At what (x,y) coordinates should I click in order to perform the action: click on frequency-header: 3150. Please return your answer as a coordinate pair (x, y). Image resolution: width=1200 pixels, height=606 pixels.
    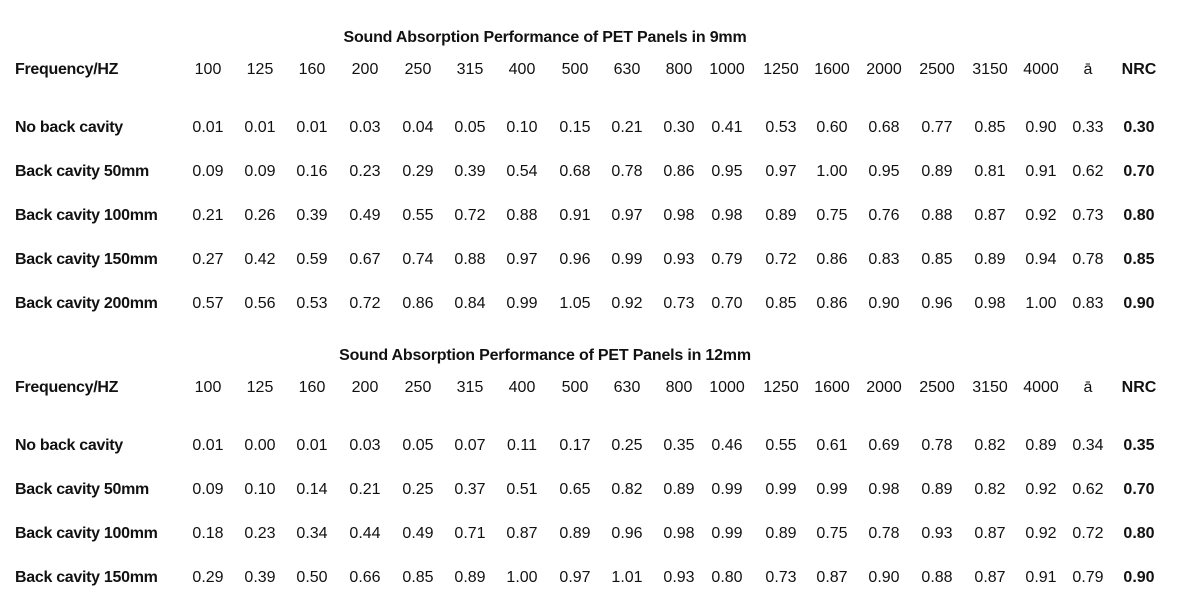
    Looking at the image, I should click on (990, 69).